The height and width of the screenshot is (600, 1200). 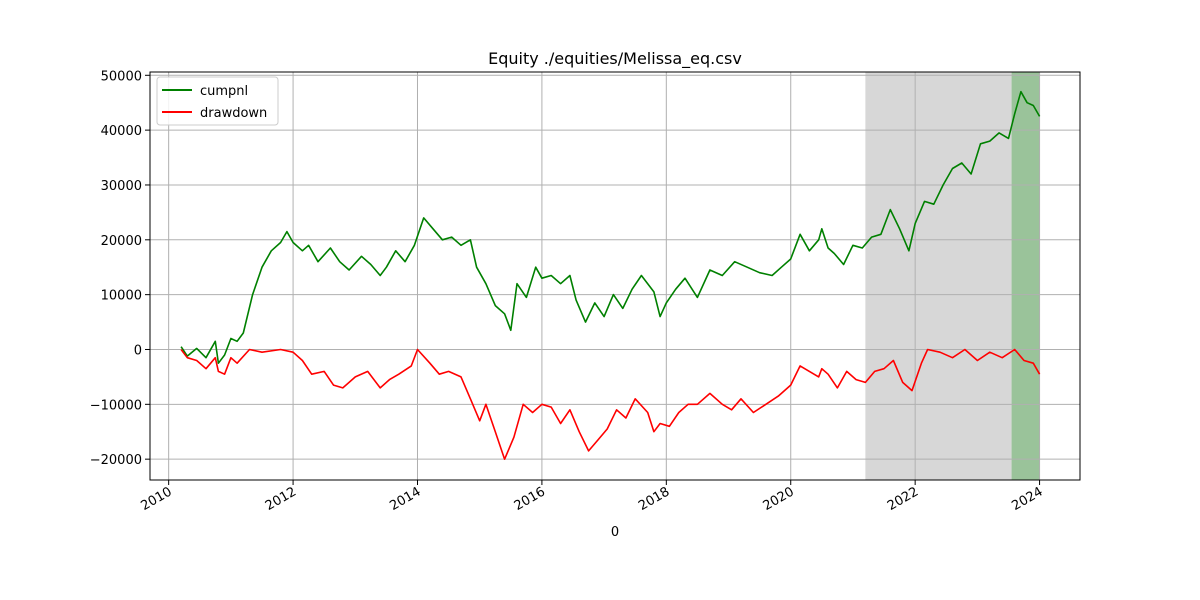 What do you see at coordinates (615, 59) in the screenshot?
I see `chart-title: Equity ./equities/Melissa_eq.csv` at bounding box center [615, 59].